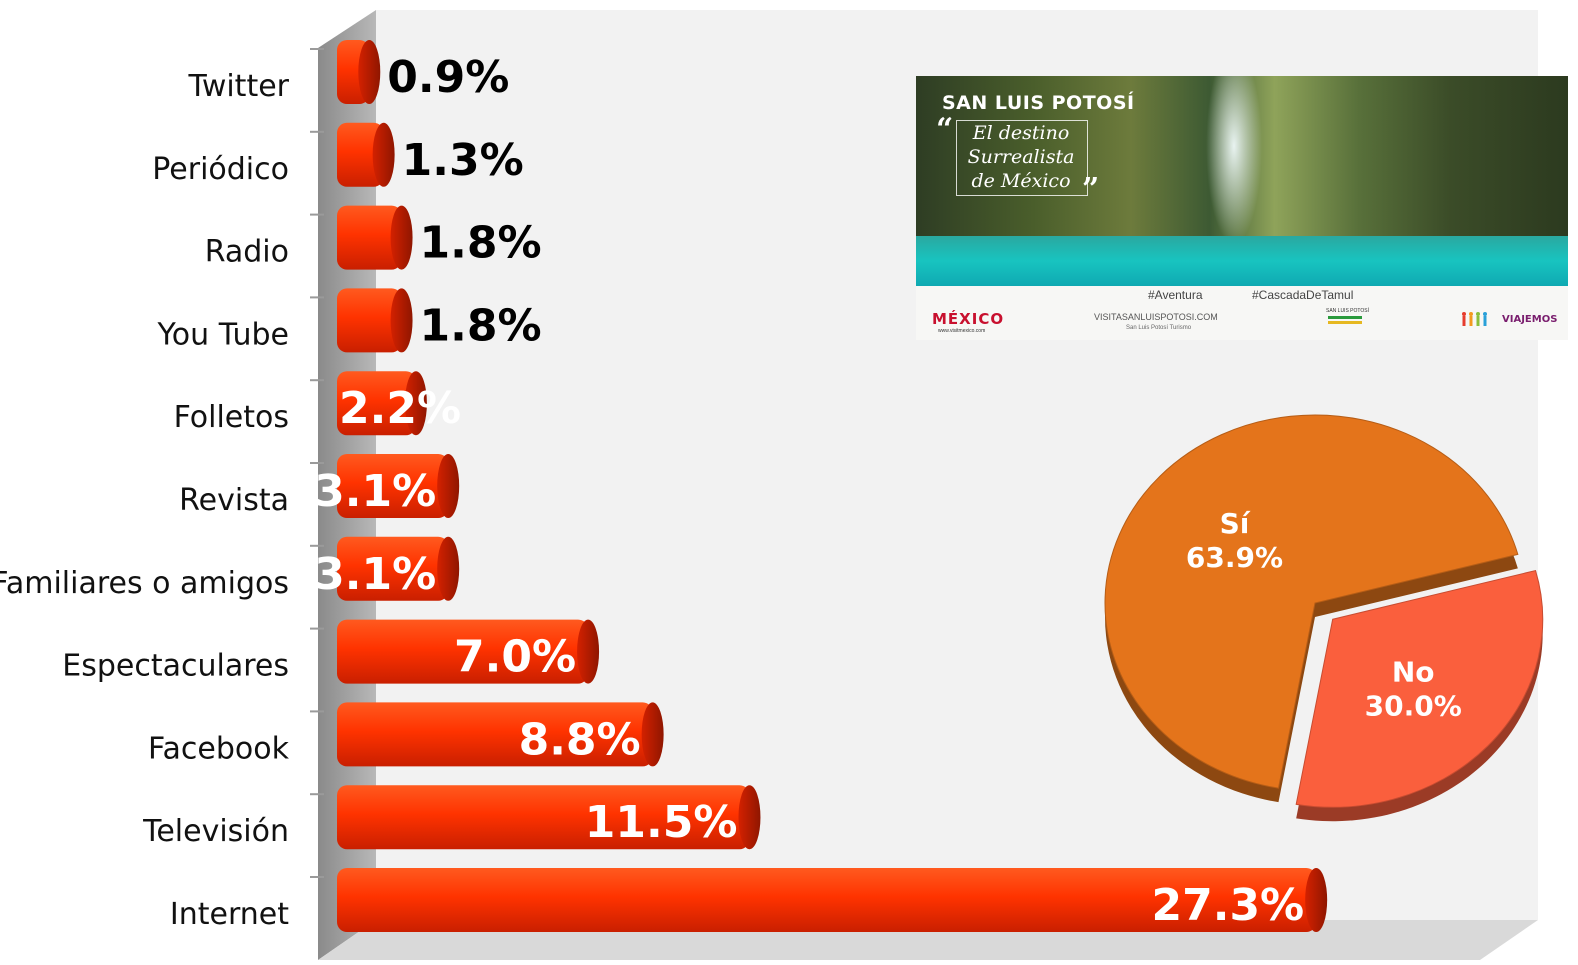 This screenshot has height=965, width=1578. Describe the element at coordinates (580, 739) in the screenshot. I see `data-label: 8.8%` at that location.